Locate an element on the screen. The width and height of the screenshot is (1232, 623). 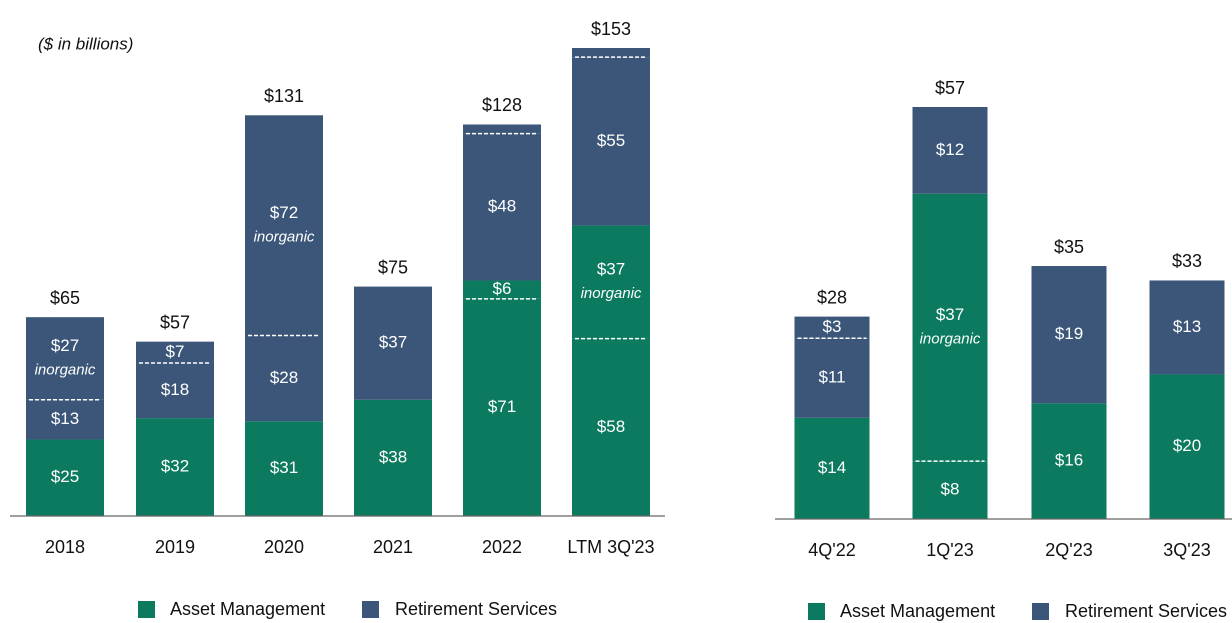
x-tick-label: 2Q'23 is located at coordinates (1068, 550).